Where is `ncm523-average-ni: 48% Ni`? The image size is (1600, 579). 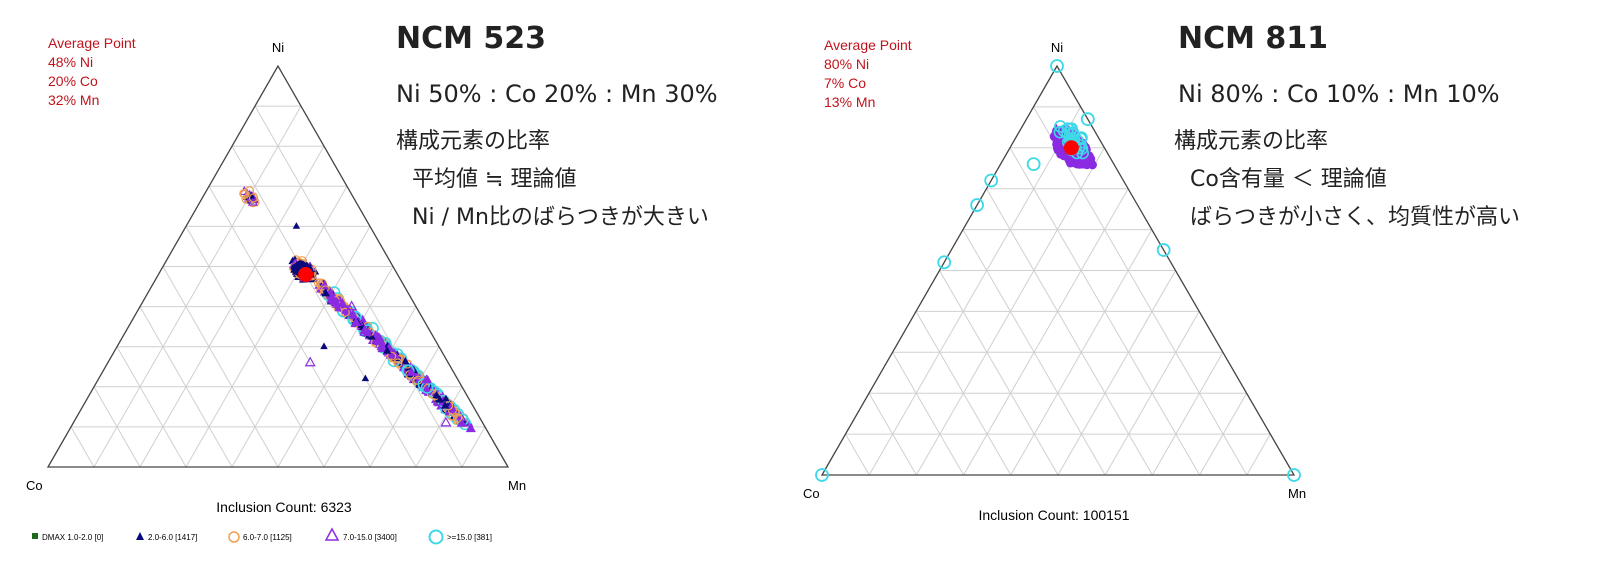 ncm523-average-ni: 48% Ni is located at coordinates (70, 62).